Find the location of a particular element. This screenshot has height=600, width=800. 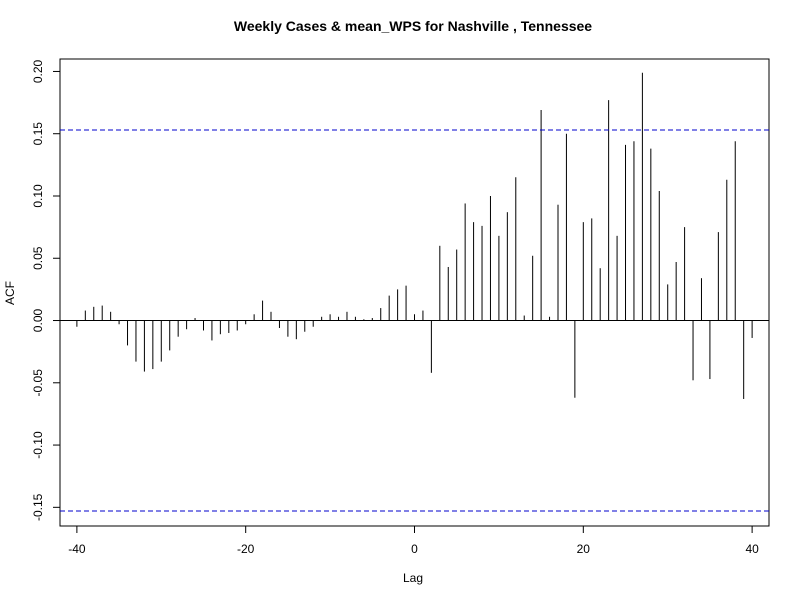

x-axis-label: Lag is located at coordinates (413, 578).